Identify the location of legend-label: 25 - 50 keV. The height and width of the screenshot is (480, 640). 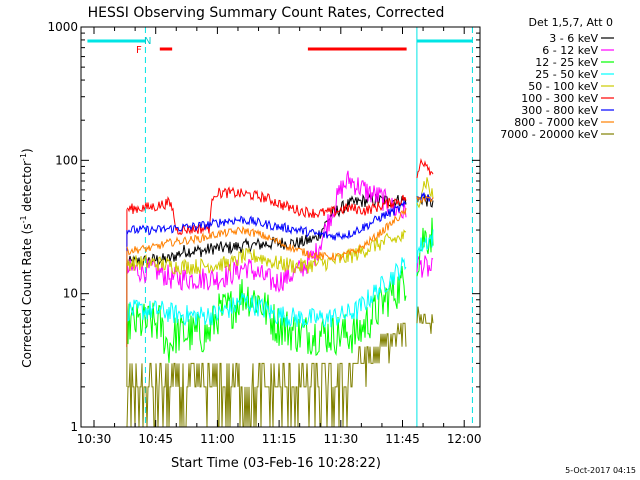
(566, 74).